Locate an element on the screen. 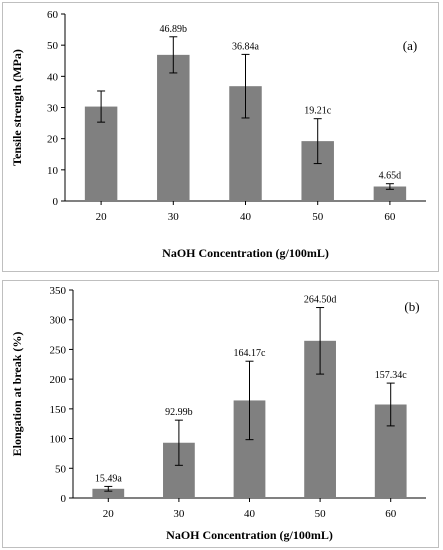 The height and width of the screenshot is (550, 443). data-label: 4.65d is located at coordinates (390, 176).